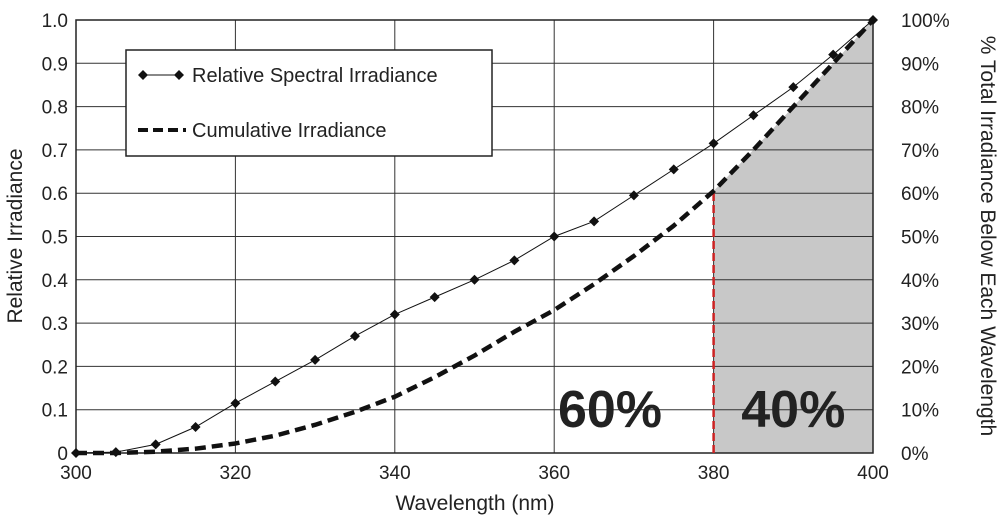  I want to click on legend-label-cumulative: Cumulative Irradiance, so click(289, 131).